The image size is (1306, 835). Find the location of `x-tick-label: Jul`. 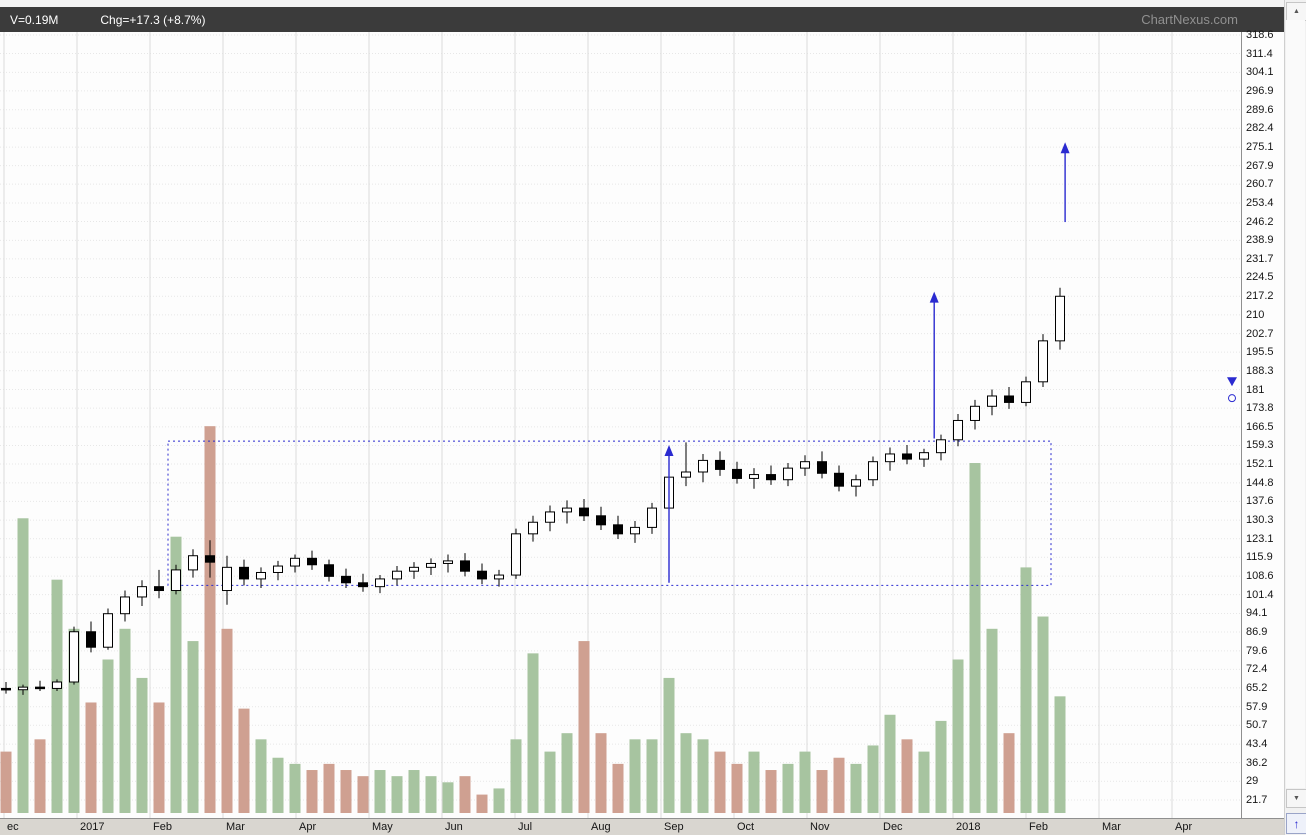

x-tick-label: Jul is located at coordinates (525, 827).